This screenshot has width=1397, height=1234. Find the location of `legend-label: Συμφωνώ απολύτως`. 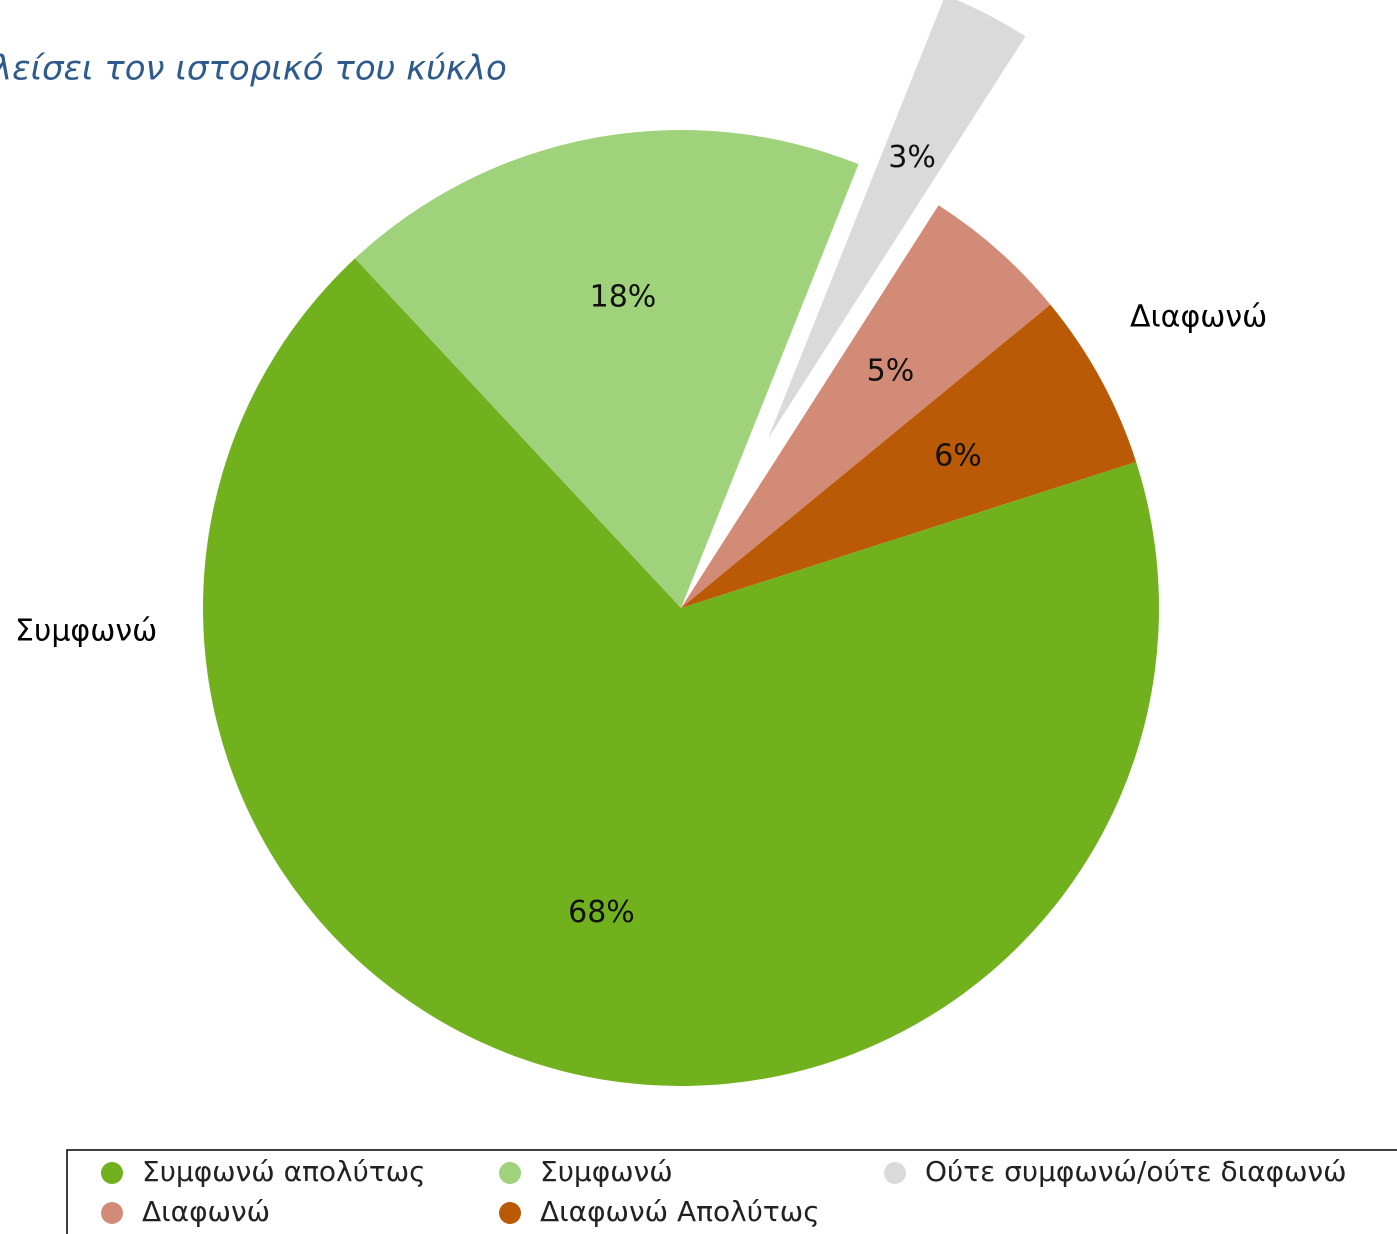

legend-label: Συμφωνώ απολύτως is located at coordinates (284, 1171).